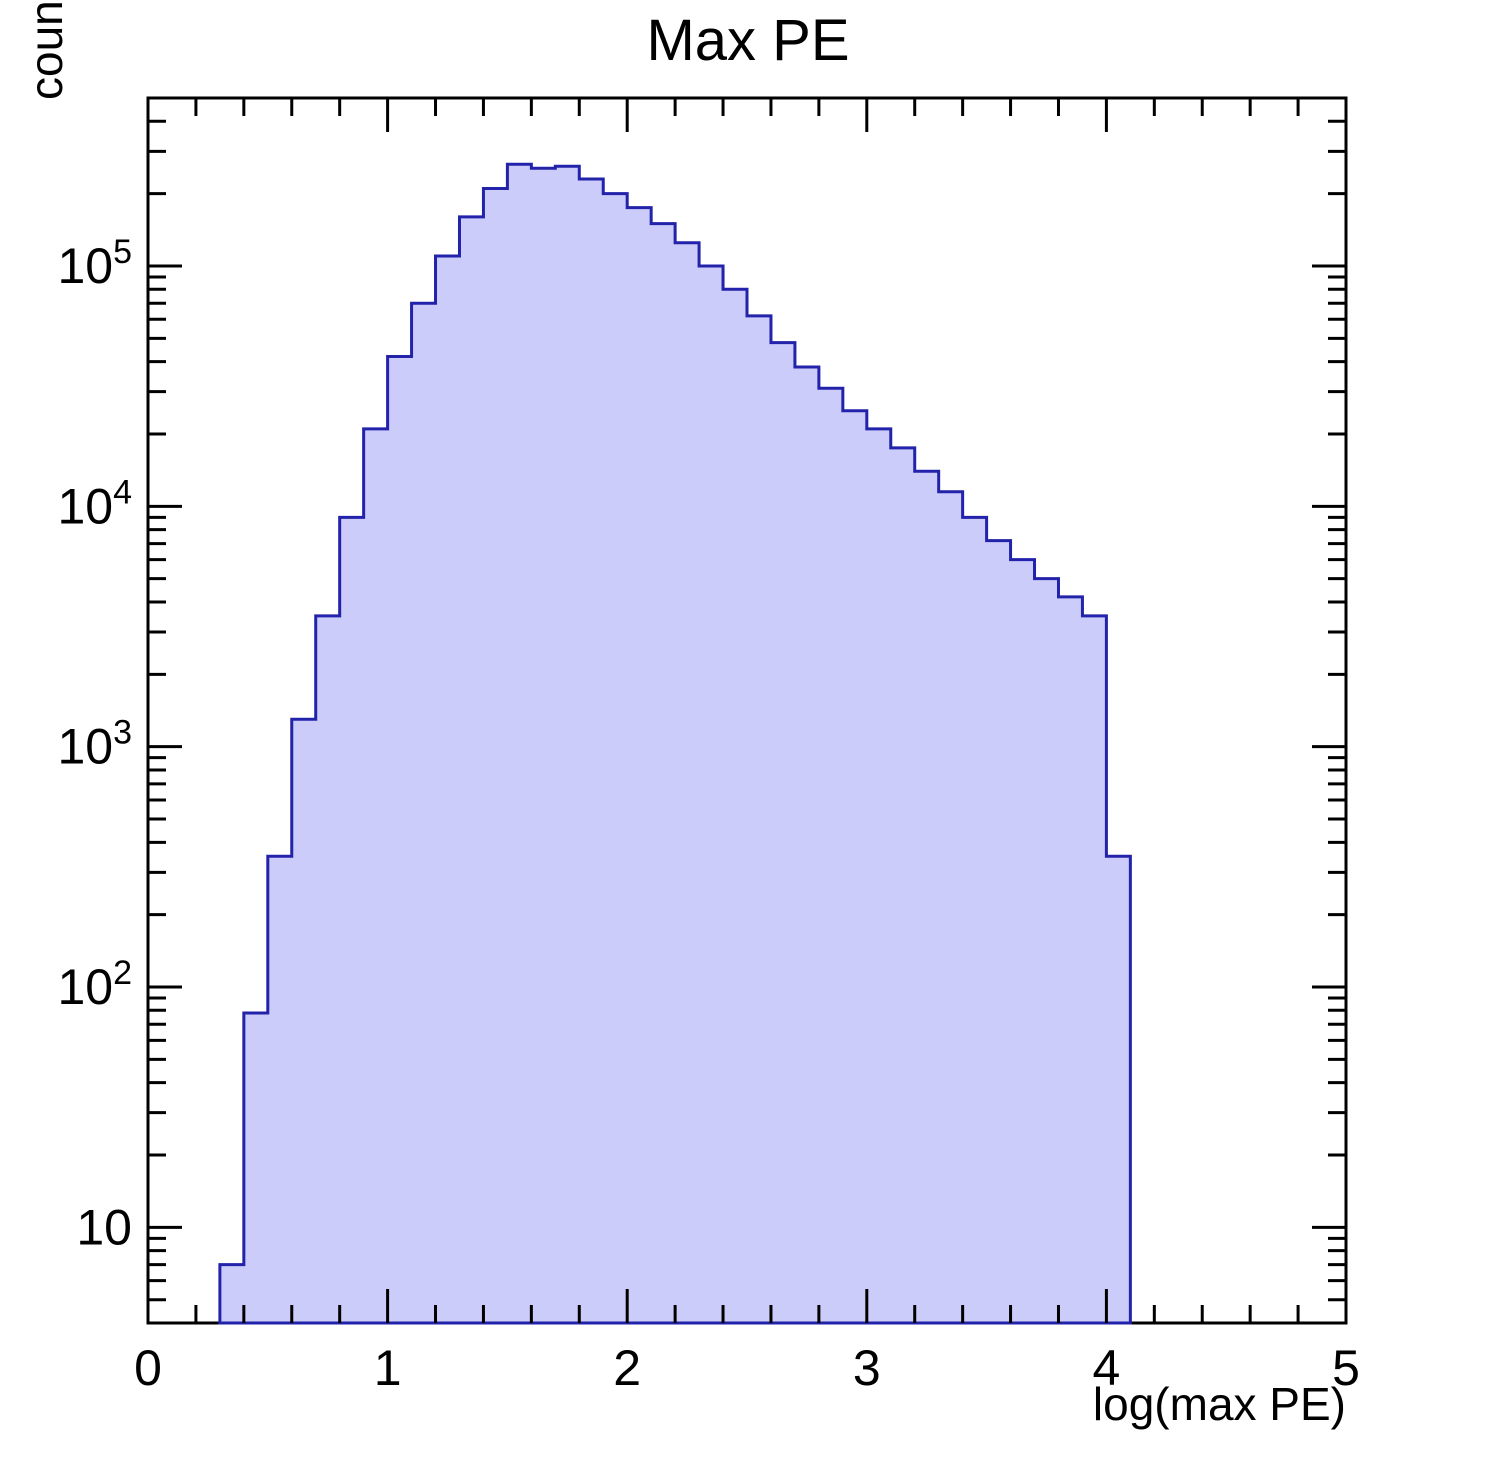  Describe the element at coordinates (1106, 1368) in the screenshot. I see `x-tick-label: 4` at that location.